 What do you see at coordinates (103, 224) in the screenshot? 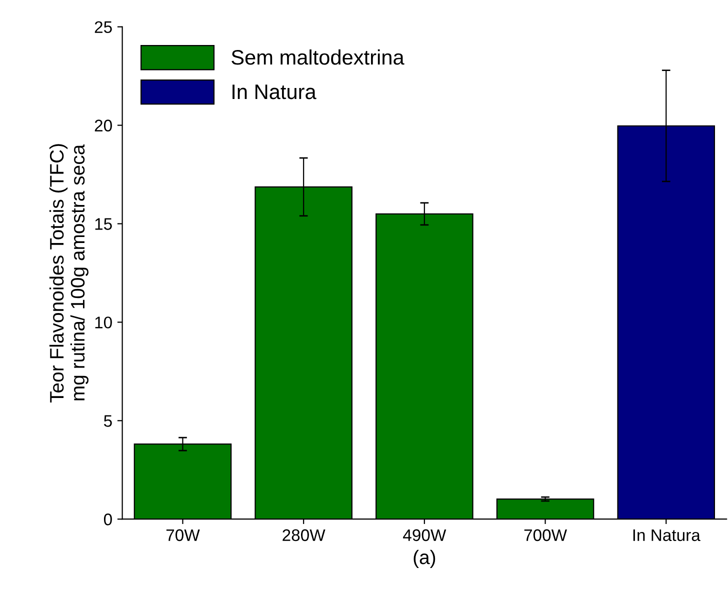
I see `y-tick-label: 15` at bounding box center [103, 224].